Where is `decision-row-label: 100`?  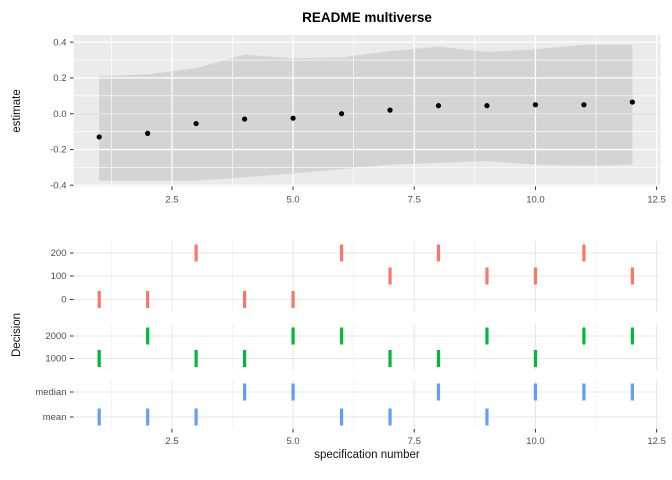 decision-row-label: 100 is located at coordinates (59, 276).